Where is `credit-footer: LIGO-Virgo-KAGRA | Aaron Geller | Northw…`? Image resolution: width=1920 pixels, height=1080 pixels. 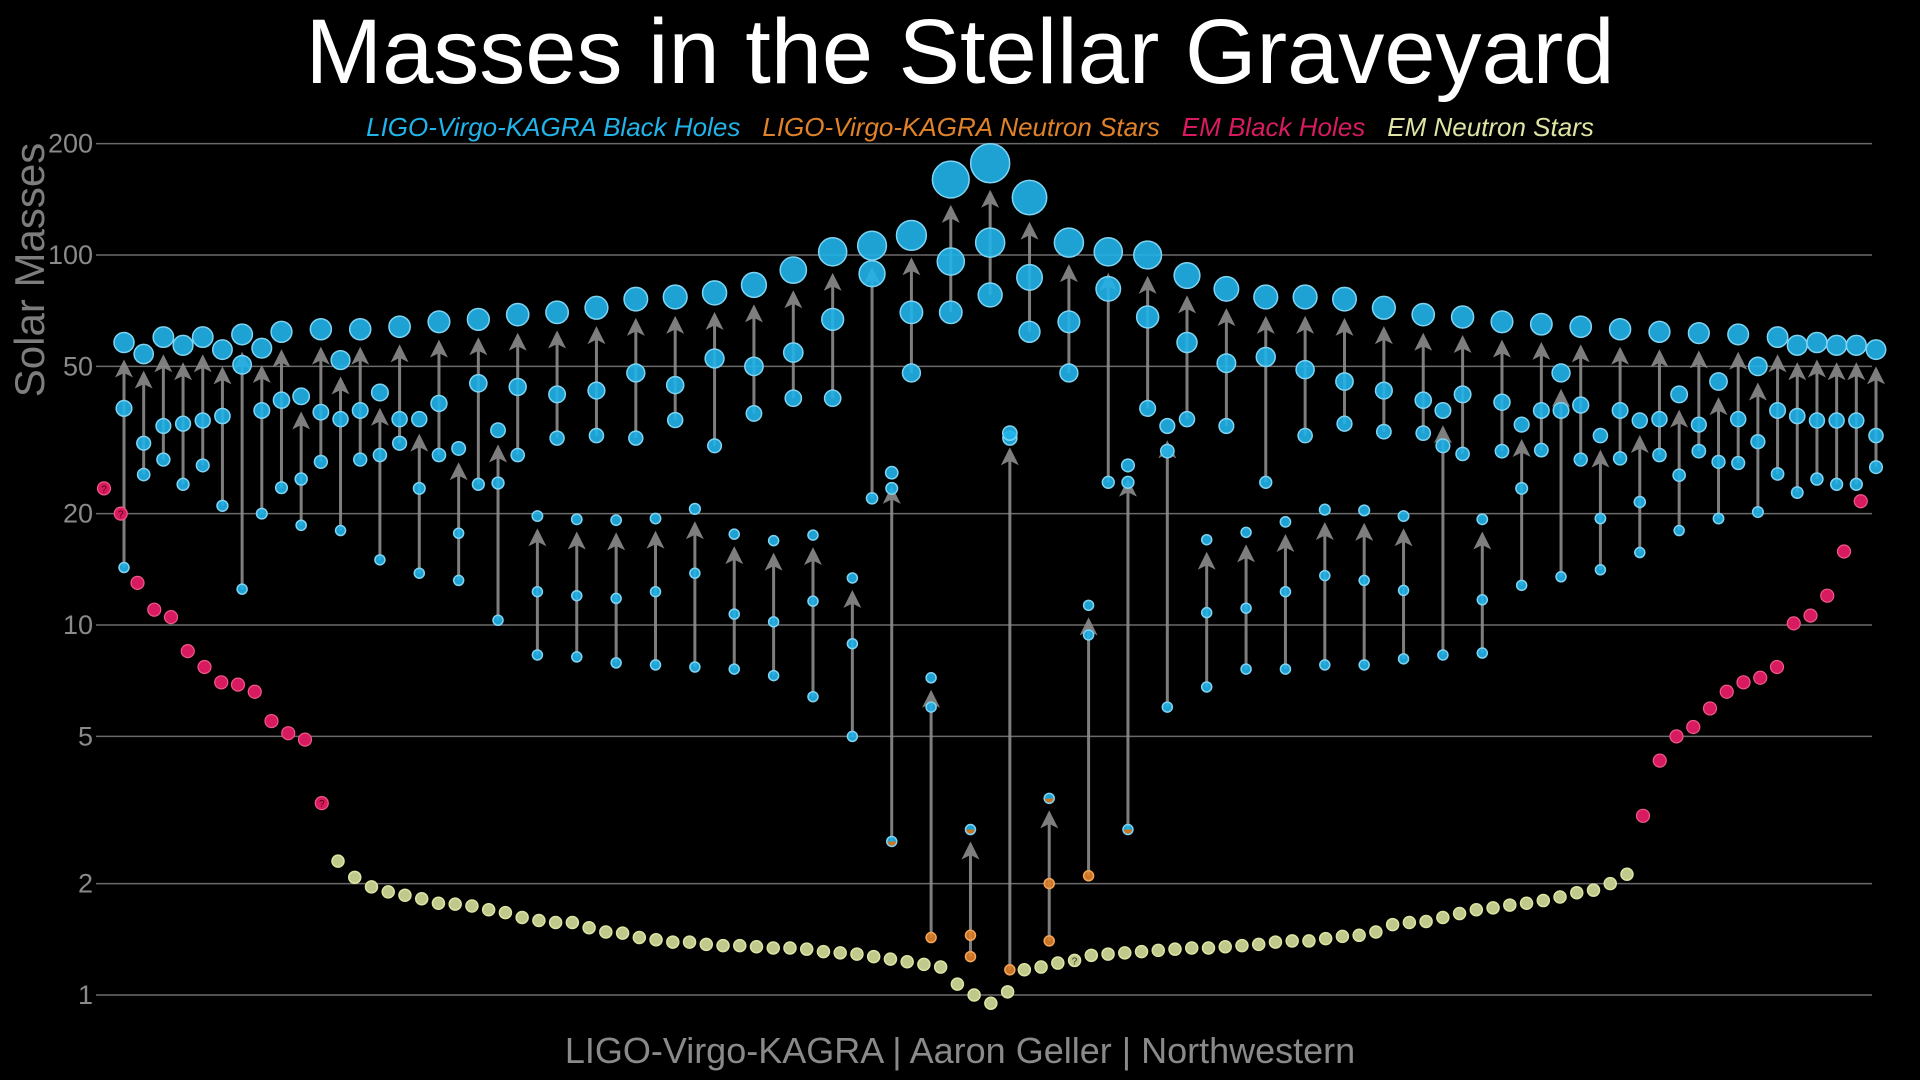
credit-footer: LIGO-Virgo-KAGRA | Aaron Geller | Northw… is located at coordinates (960, 1050).